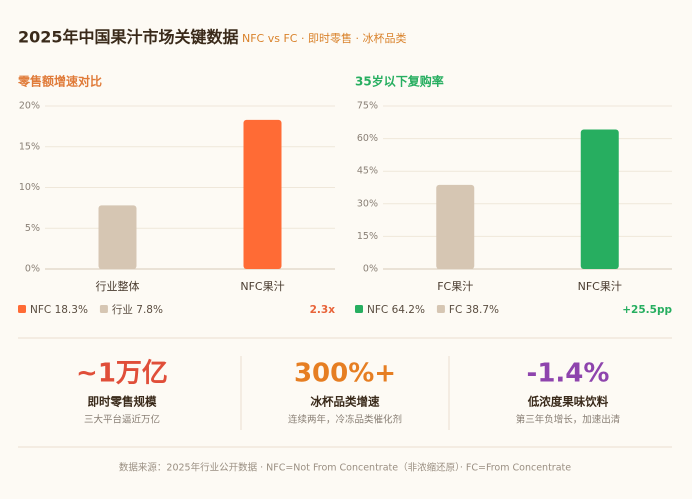 The image size is (692, 499). I want to click on chart-title: 35岁以下复购率, so click(399, 81).